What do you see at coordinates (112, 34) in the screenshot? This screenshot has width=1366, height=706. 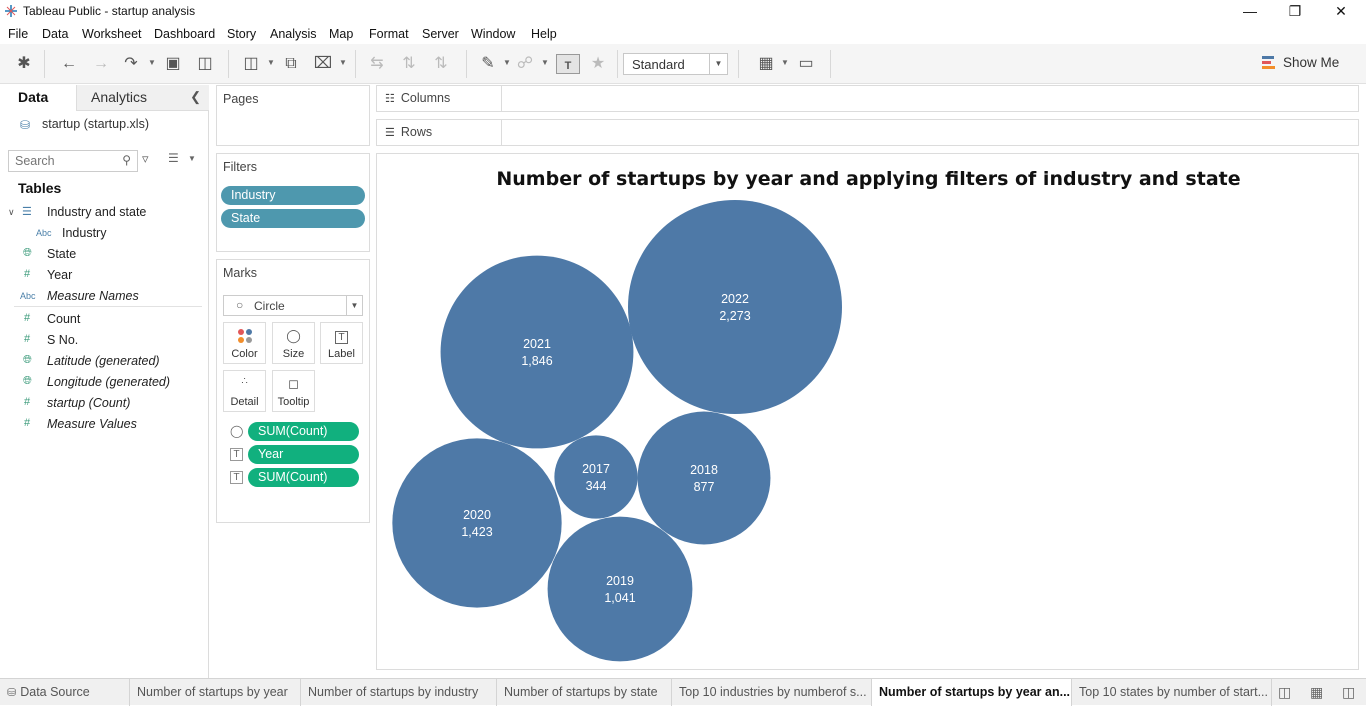 I see `menu-worksheet: Worksheet` at bounding box center [112, 34].